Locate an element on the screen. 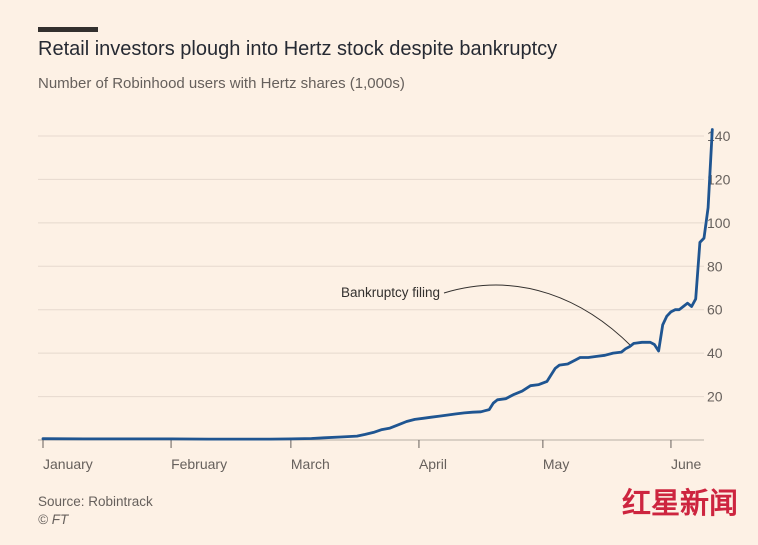 The height and width of the screenshot is (545, 758). source-note: Source: Robintrack is located at coordinates (95, 501).